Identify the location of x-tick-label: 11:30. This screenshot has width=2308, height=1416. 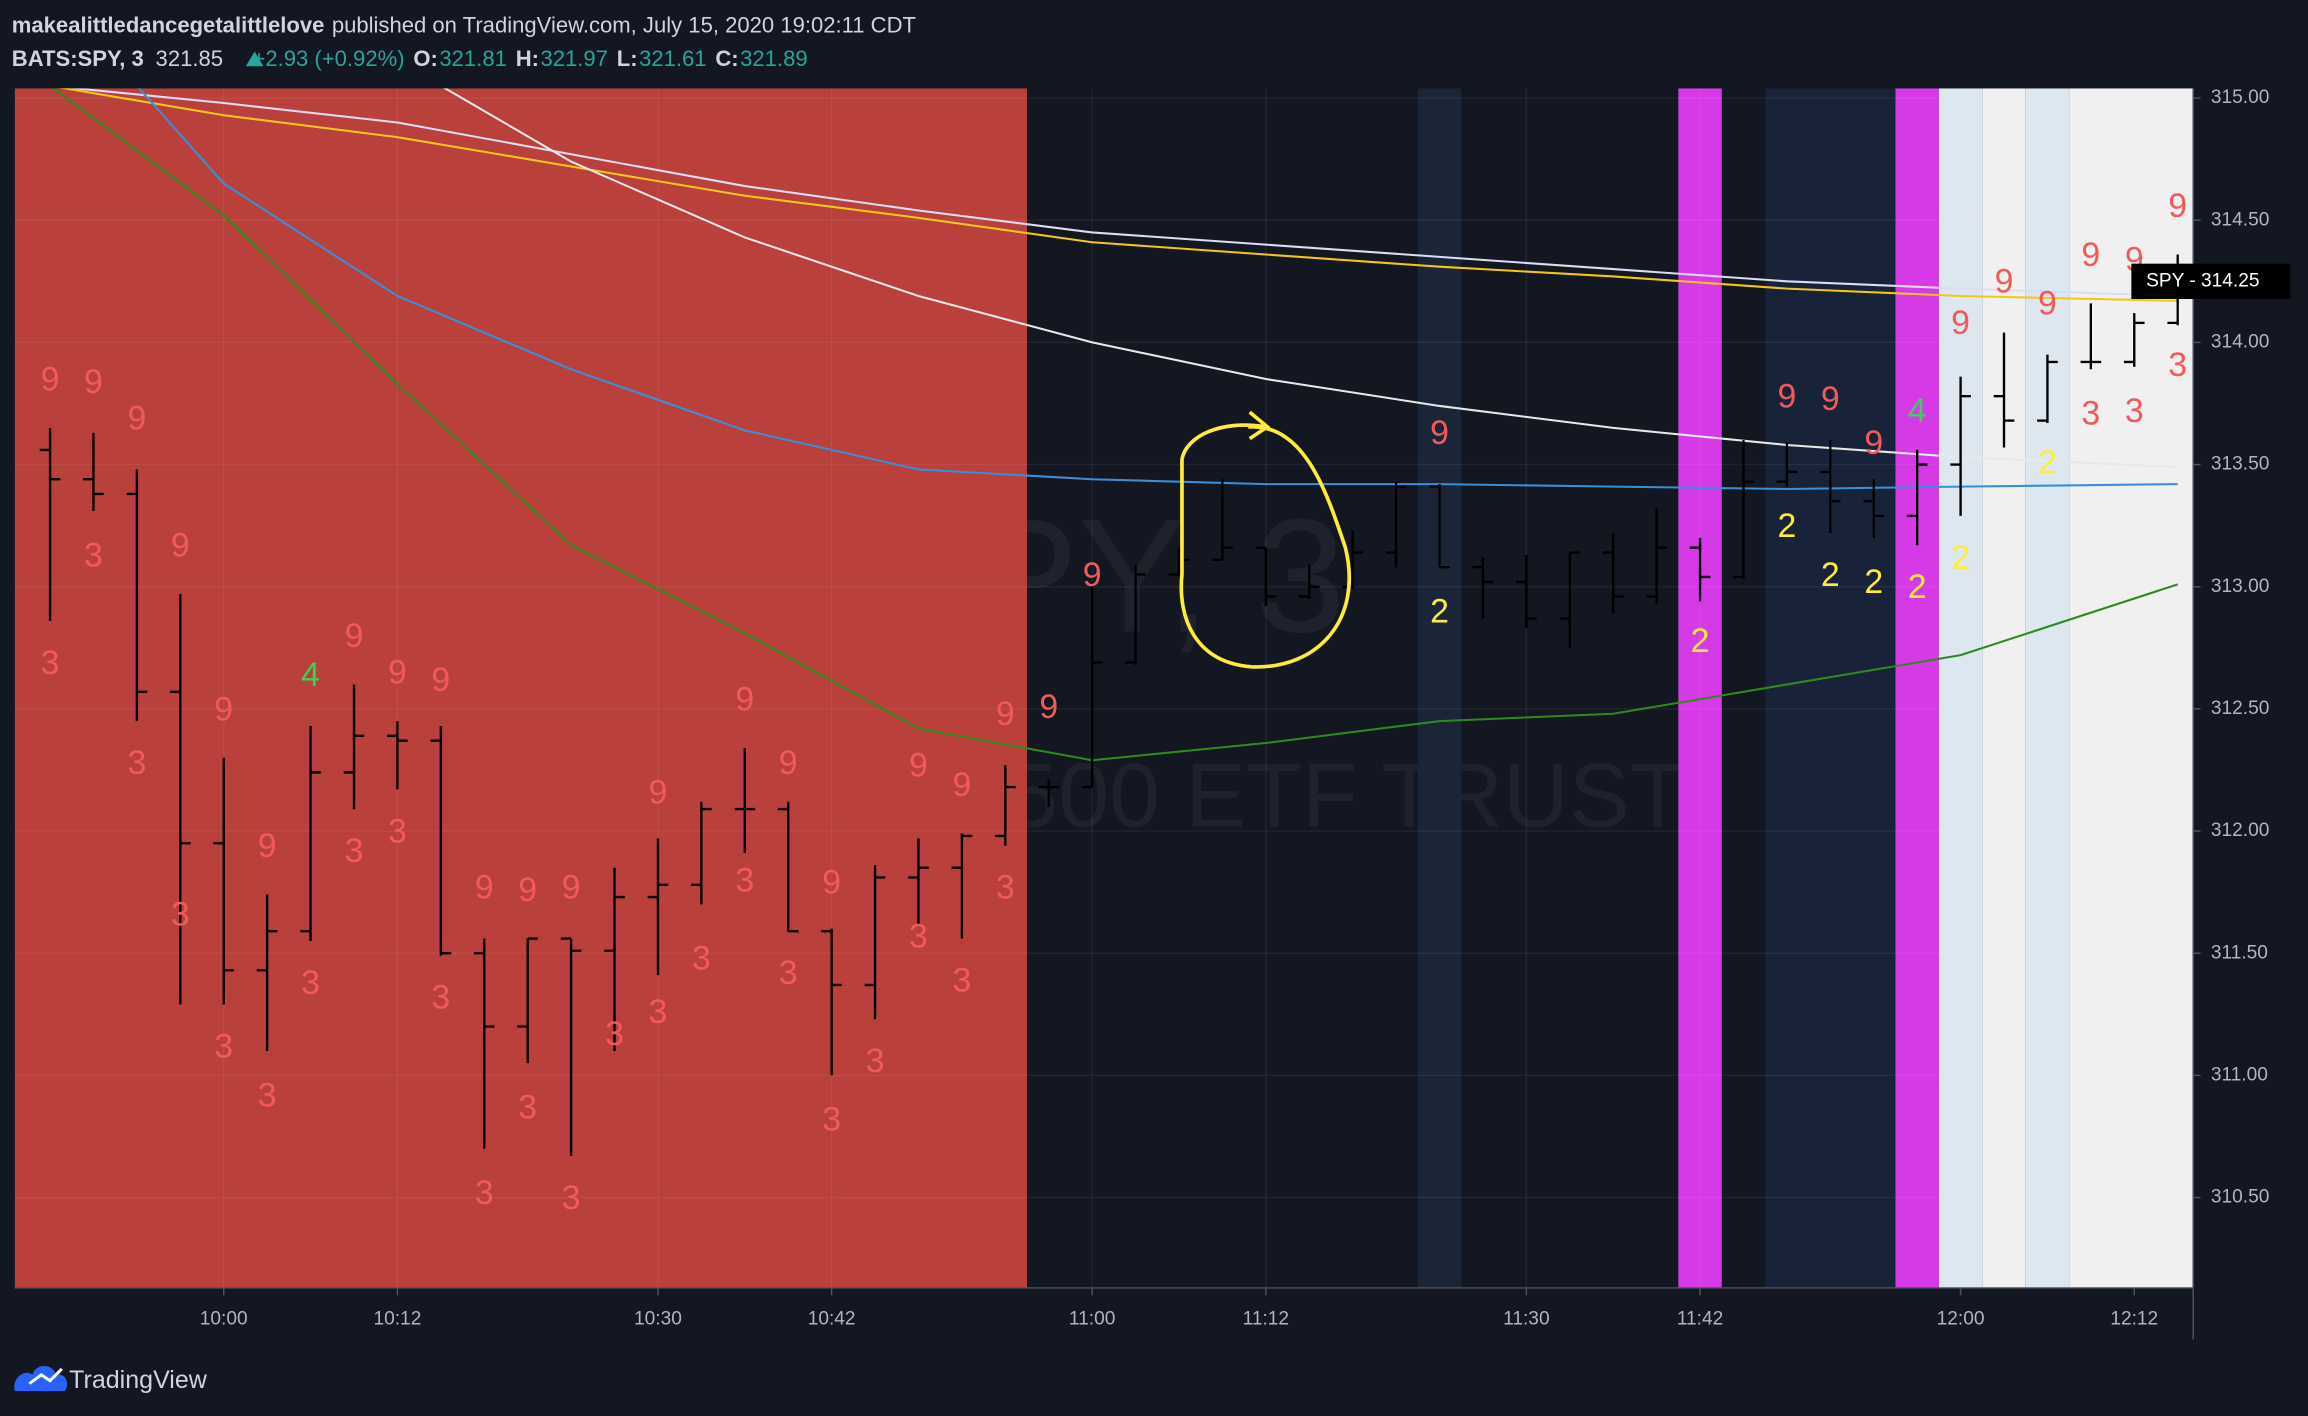
(1526, 1319).